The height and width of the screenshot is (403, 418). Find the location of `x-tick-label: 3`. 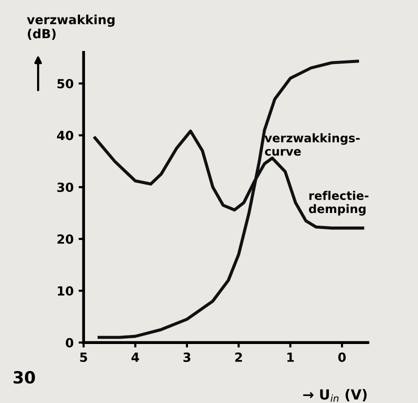

x-tick-label: 3 is located at coordinates (186, 357).